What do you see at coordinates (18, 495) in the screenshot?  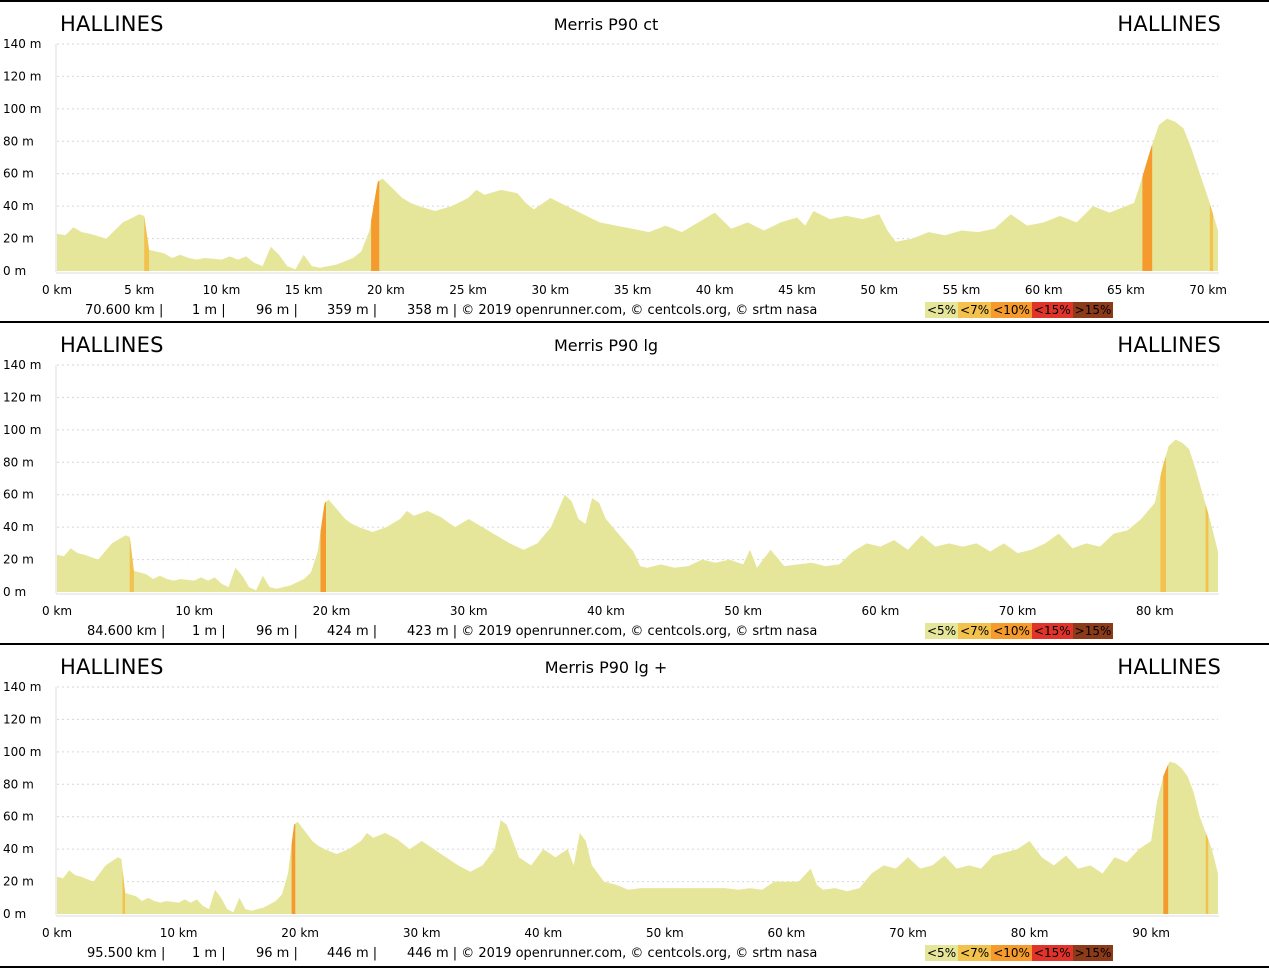 I see `y-tick-label: 60 m` at bounding box center [18, 495].